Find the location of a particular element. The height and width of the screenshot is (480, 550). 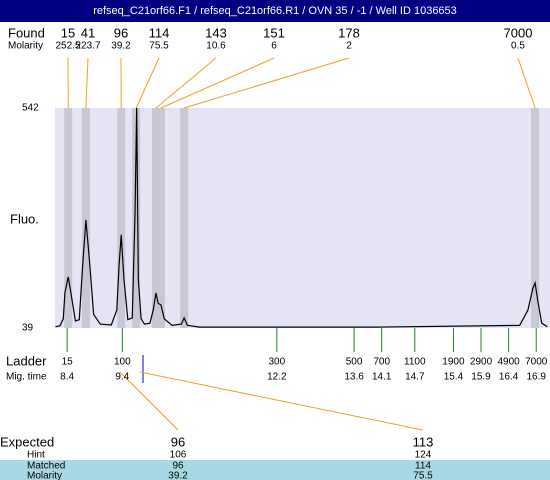

y-tick-label: 39 is located at coordinates (28, 328).